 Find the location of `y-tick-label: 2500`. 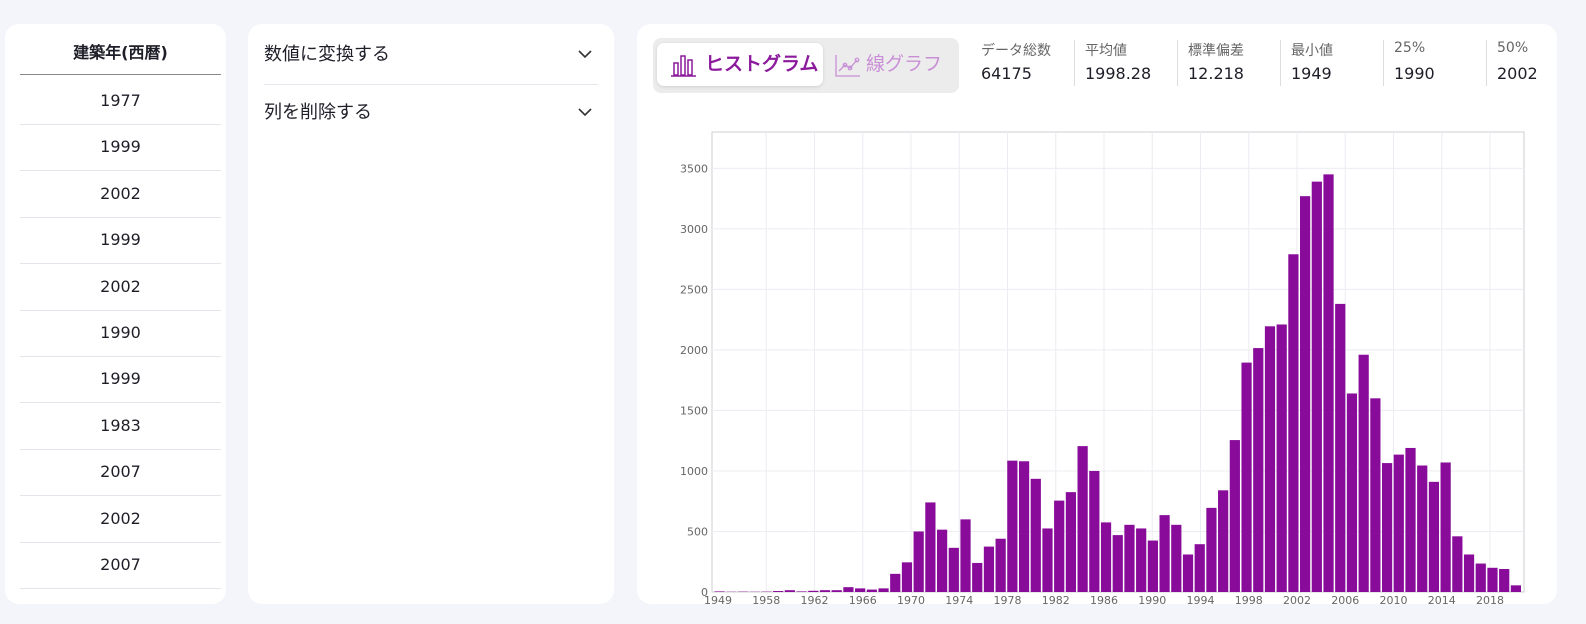

y-tick-label: 2500 is located at coordinates (694, 289).